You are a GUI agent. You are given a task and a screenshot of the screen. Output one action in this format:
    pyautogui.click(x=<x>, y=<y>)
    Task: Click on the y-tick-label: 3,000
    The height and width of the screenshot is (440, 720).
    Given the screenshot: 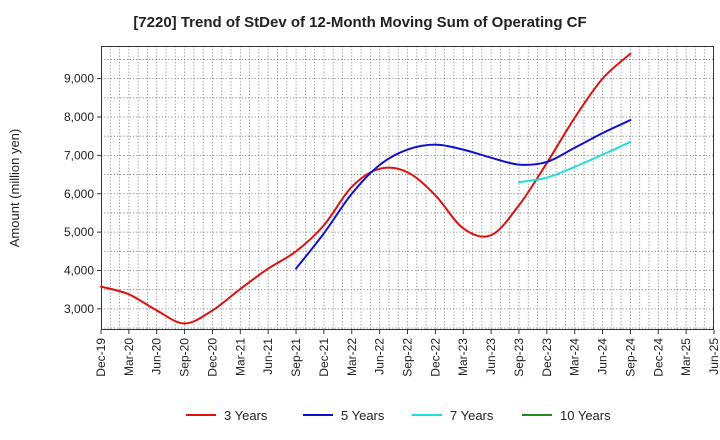 What is the action you would take?
    pyautogui.click(x=79, y=309)
    